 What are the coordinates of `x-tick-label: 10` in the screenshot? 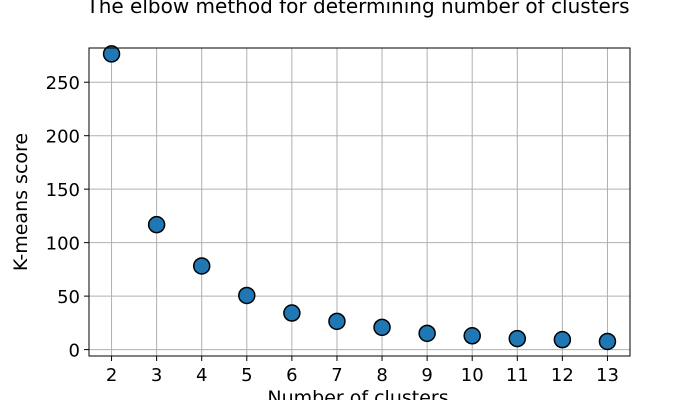 It's located at (472, 375).